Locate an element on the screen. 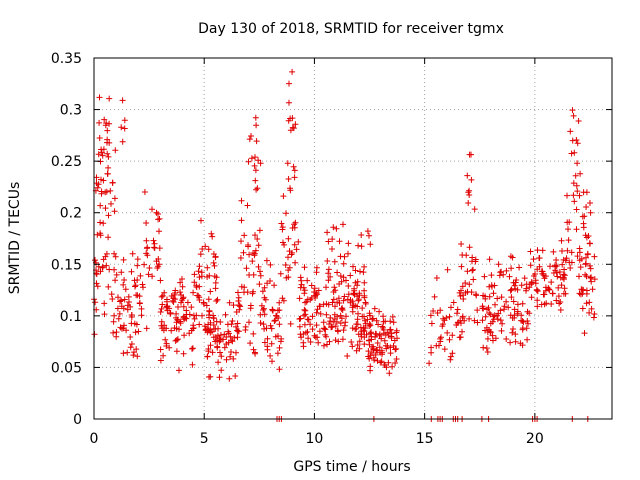 The width and height of the screenshot is (640, 480). y-tick-label: 0.2 is located at coordinates (71, 214).